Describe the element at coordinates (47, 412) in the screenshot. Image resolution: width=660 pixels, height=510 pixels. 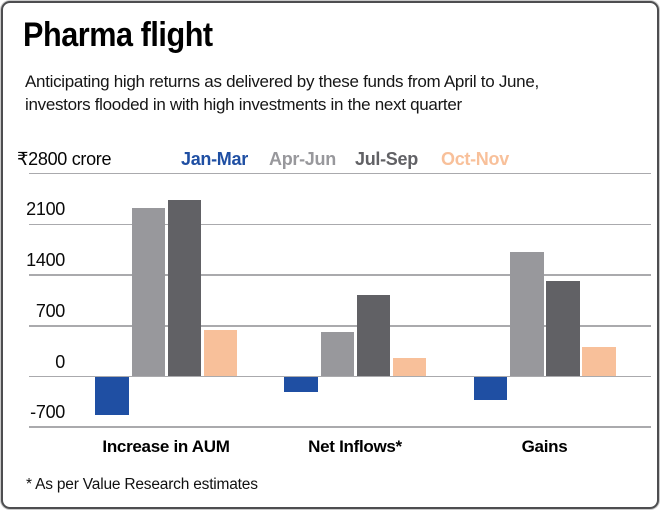
I see `y-tick-label: -700` at that location.